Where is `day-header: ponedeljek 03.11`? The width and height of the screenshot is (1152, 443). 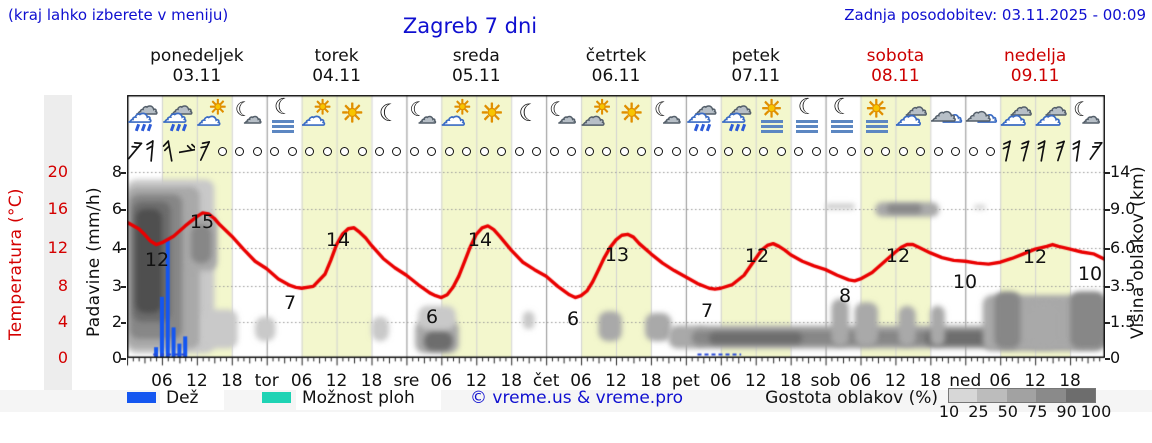
day-header: ponedeljek 03.11 is located at coordinates (197, 66).